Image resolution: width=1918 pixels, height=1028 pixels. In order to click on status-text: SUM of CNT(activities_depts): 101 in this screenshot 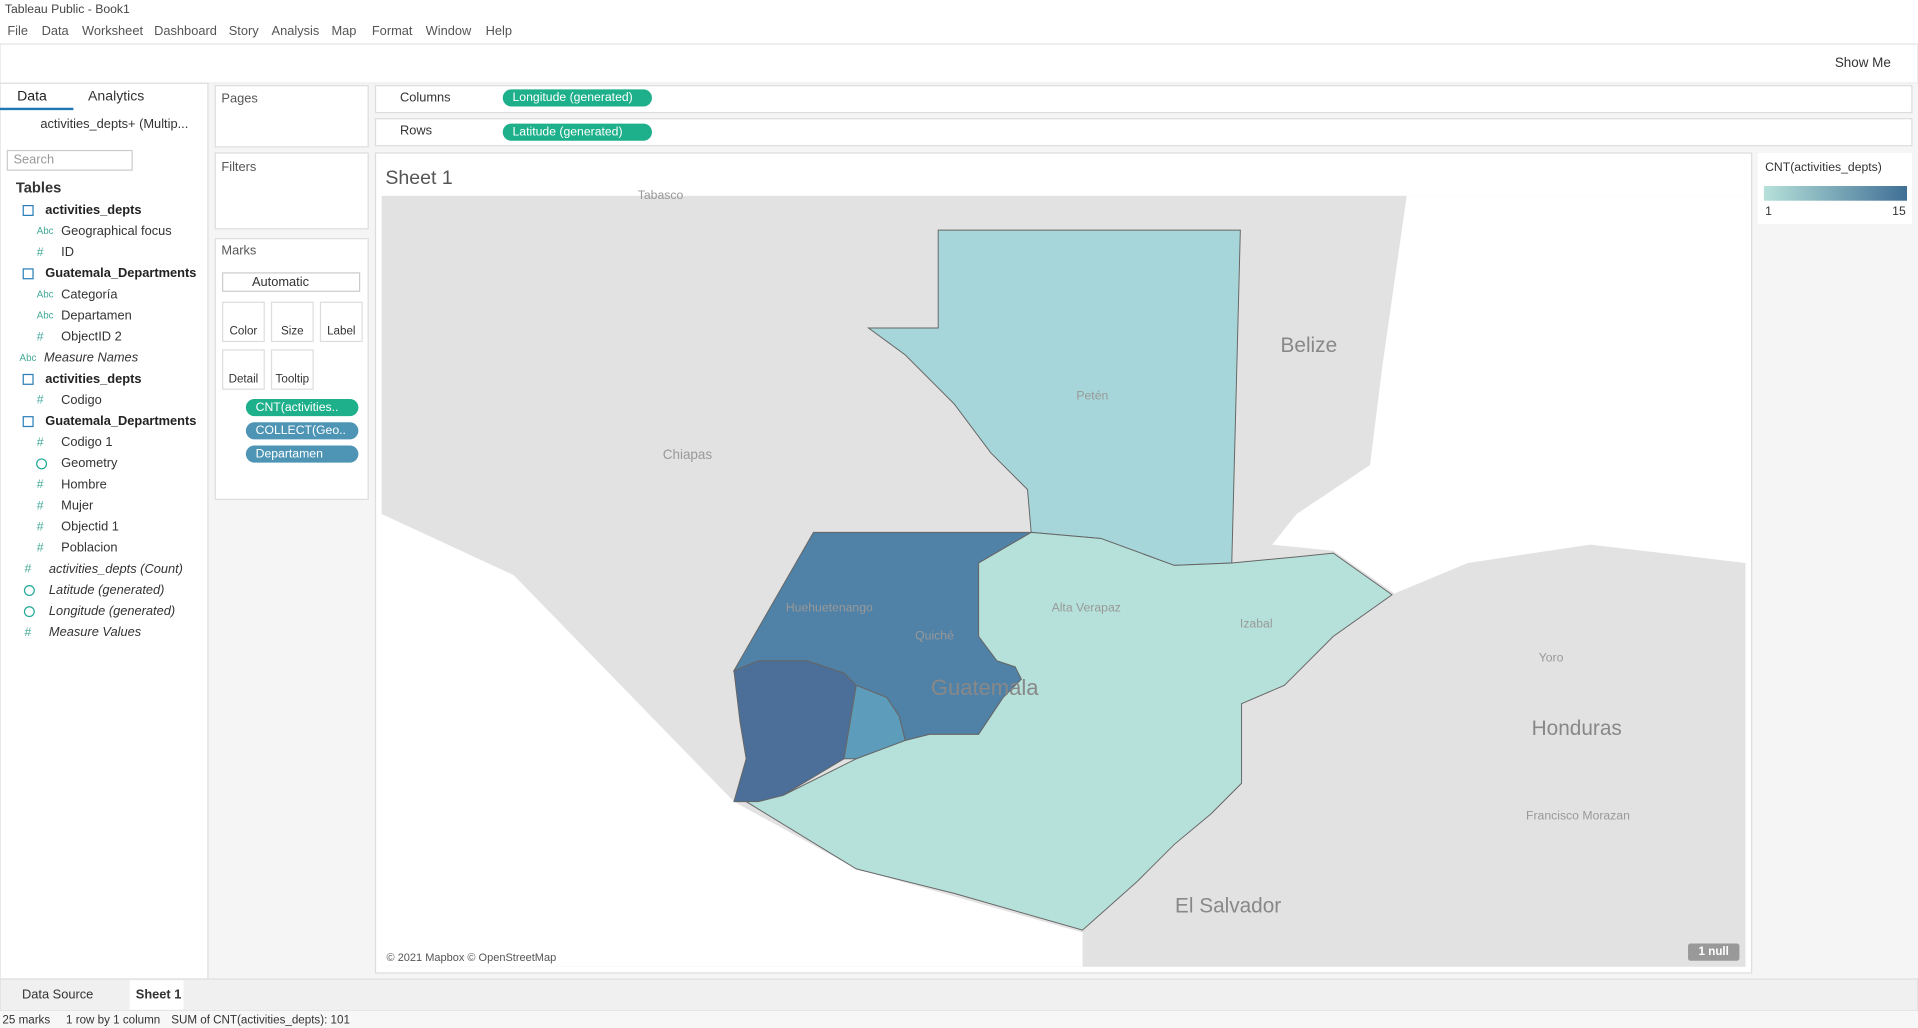, I will do `click(260, 1020)`.